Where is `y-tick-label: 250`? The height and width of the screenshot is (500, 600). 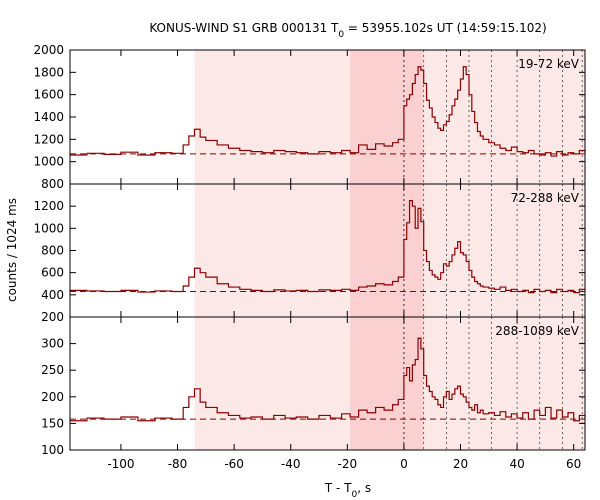
y-tick-label: 250 is located at coordinates (52, 370).